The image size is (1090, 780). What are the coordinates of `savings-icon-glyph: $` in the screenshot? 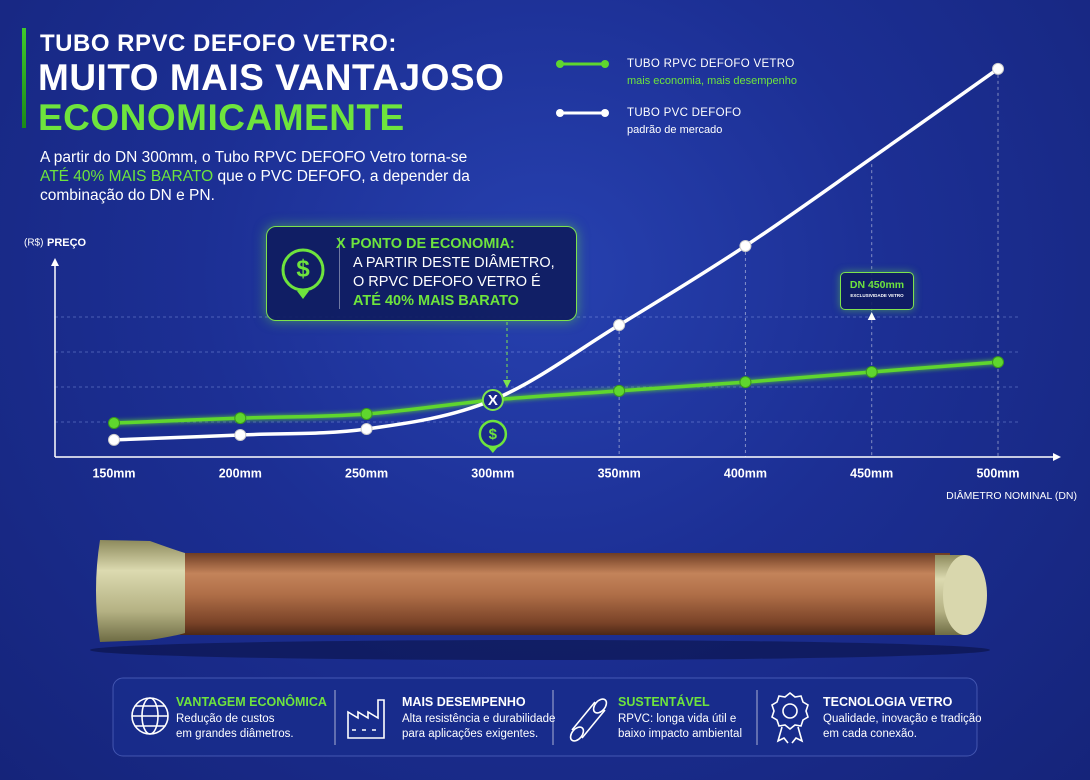 It's located at (493, 434).